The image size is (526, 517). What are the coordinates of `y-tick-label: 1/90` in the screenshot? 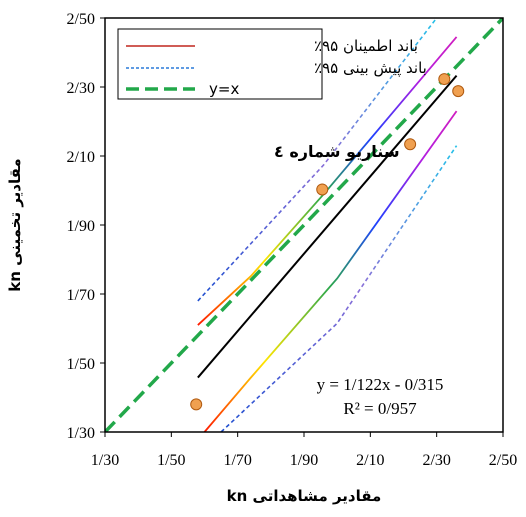 It's located at (81, 226).